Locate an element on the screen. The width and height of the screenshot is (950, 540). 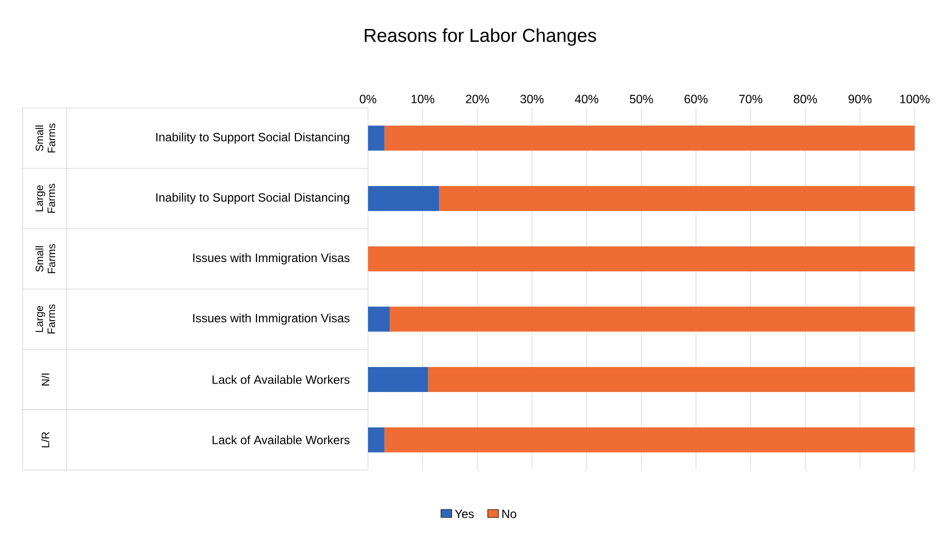
legend-label: Yes is located at coordinates (464, 514).